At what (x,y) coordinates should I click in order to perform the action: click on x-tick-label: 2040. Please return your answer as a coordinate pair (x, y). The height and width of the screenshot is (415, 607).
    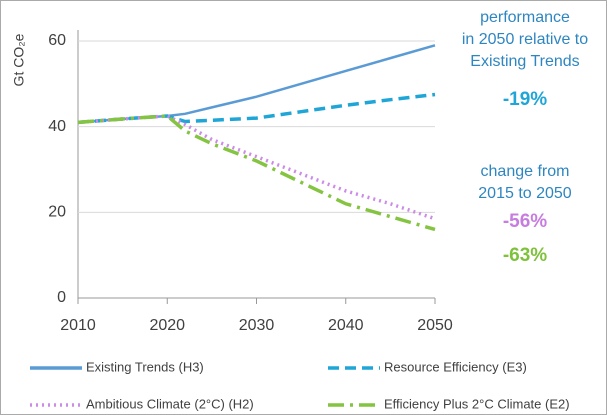
    Looking at the image, I should click on (346, 325).